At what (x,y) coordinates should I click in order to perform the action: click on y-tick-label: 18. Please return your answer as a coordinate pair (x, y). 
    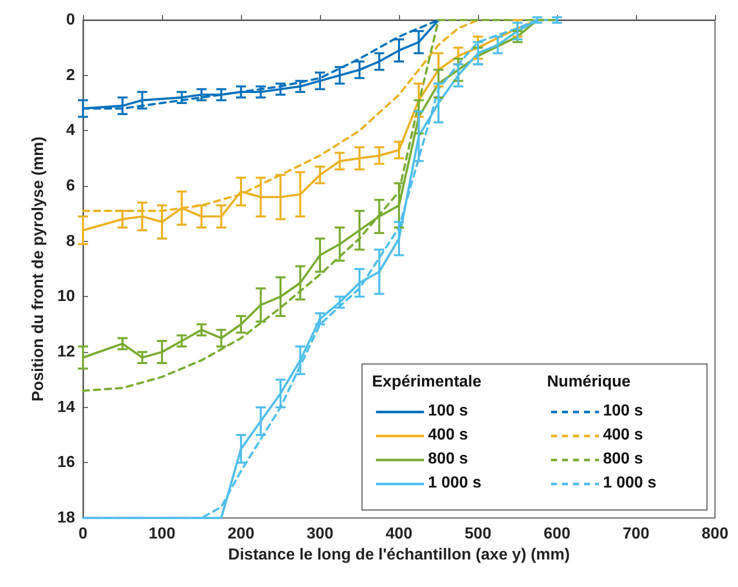
    Looking at the image, I should click on (66, 518).